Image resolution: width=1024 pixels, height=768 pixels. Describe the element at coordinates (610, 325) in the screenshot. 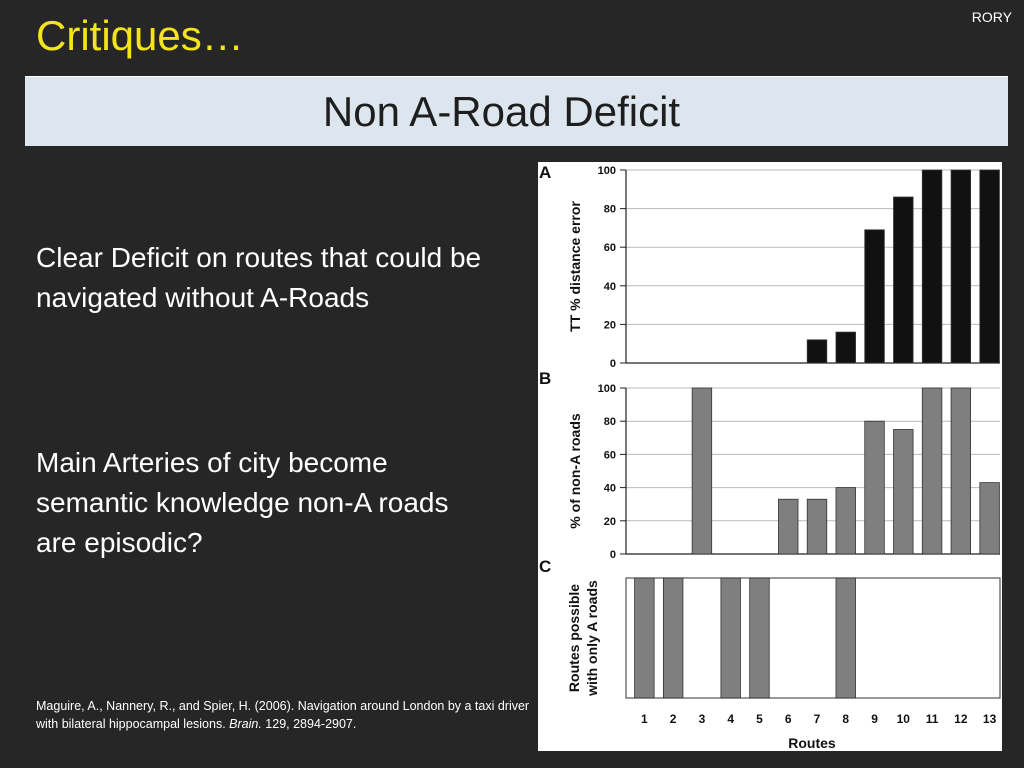

I see `y-tick-label-a-1: 20` at that location.